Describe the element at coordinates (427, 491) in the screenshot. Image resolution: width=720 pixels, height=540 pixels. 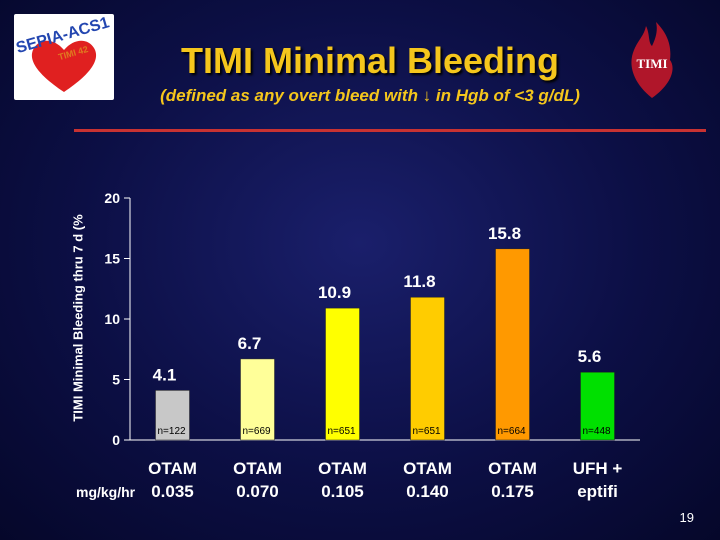
I see `x-category-label-line2: 0.140` at that location.